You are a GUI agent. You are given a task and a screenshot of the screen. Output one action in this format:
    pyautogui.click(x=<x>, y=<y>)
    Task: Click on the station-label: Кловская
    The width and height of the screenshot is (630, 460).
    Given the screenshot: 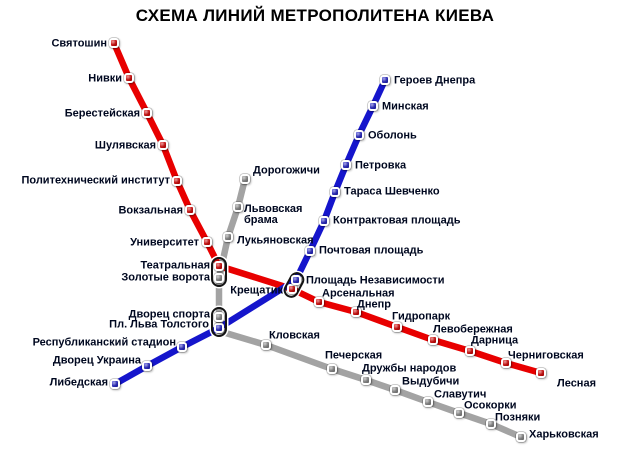 What is the action you would take?
    pyautogui.click(x=294, y=335)
    